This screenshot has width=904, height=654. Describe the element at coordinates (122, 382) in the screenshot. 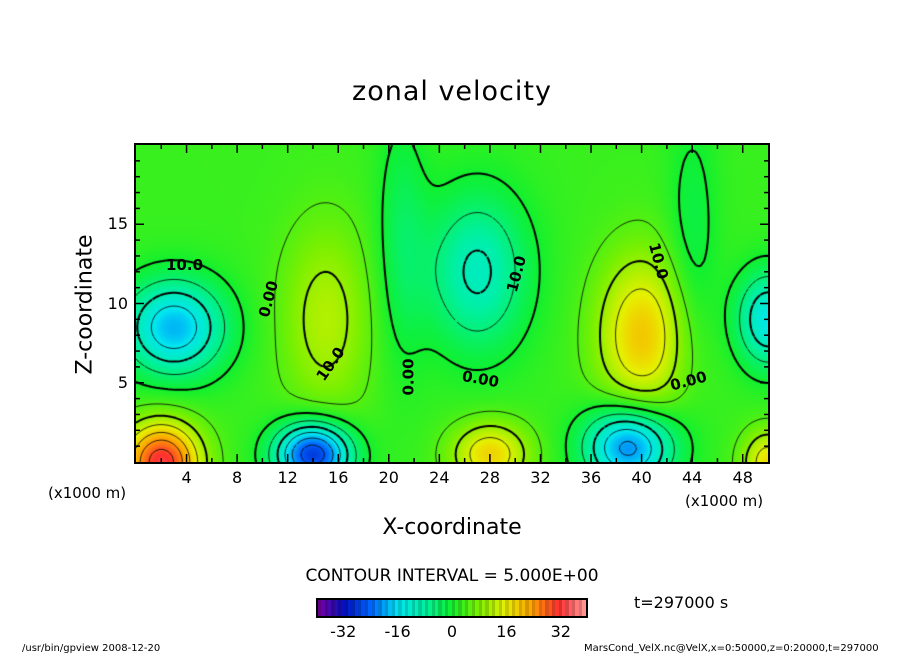

I see `y-tick-label: 5` at that location.